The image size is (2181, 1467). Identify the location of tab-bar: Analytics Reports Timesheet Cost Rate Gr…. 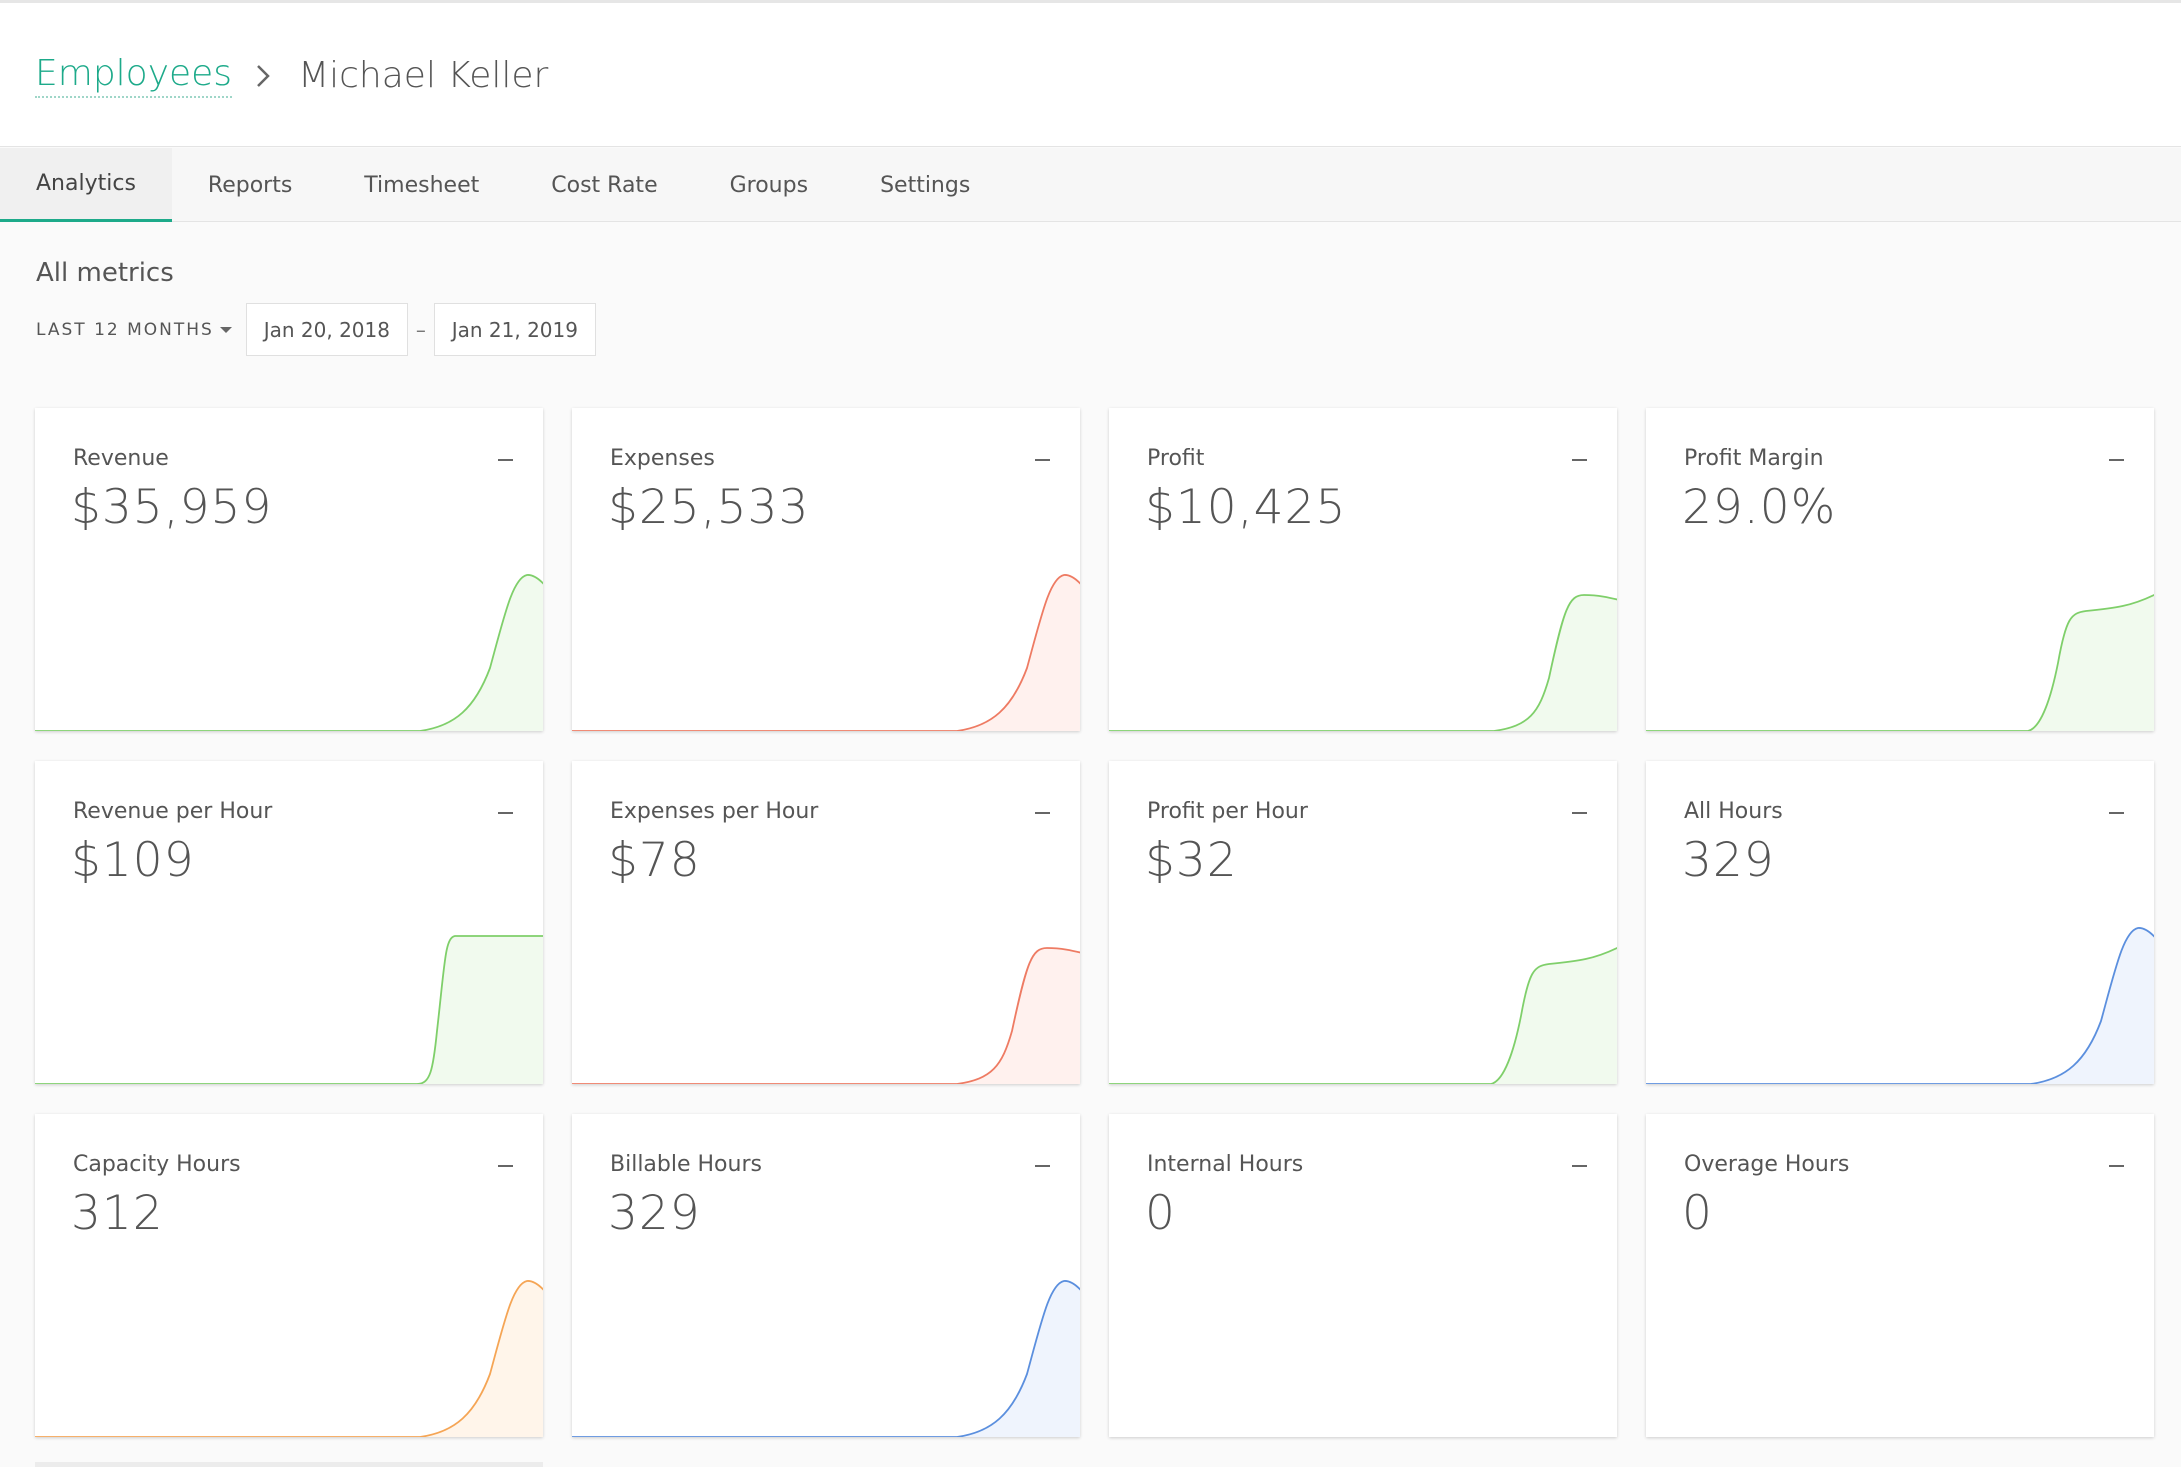
(1090, 185).